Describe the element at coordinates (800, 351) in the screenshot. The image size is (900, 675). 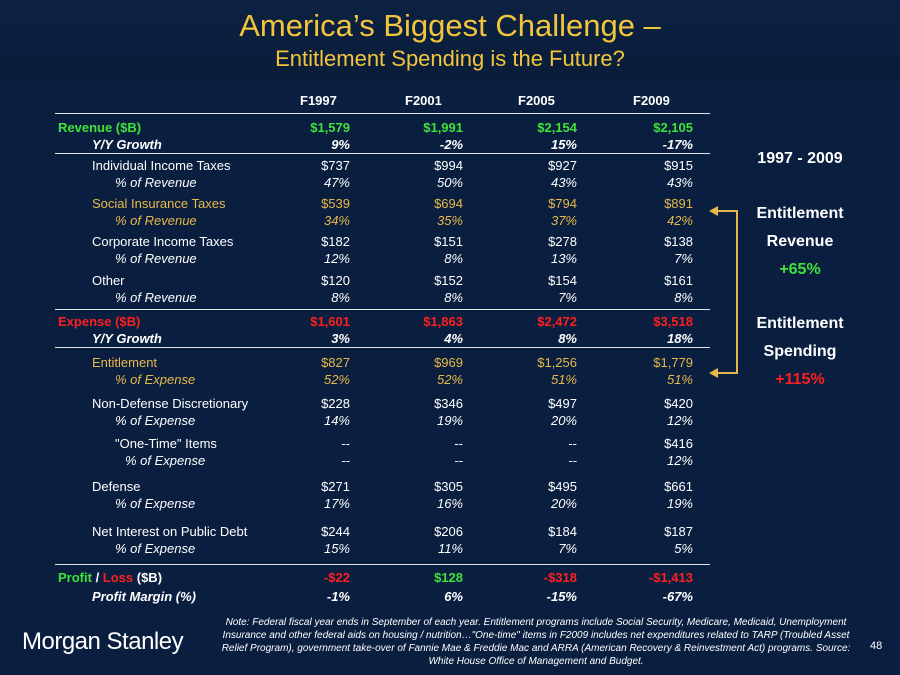
I see `side-spending-label: Spending` at that location.